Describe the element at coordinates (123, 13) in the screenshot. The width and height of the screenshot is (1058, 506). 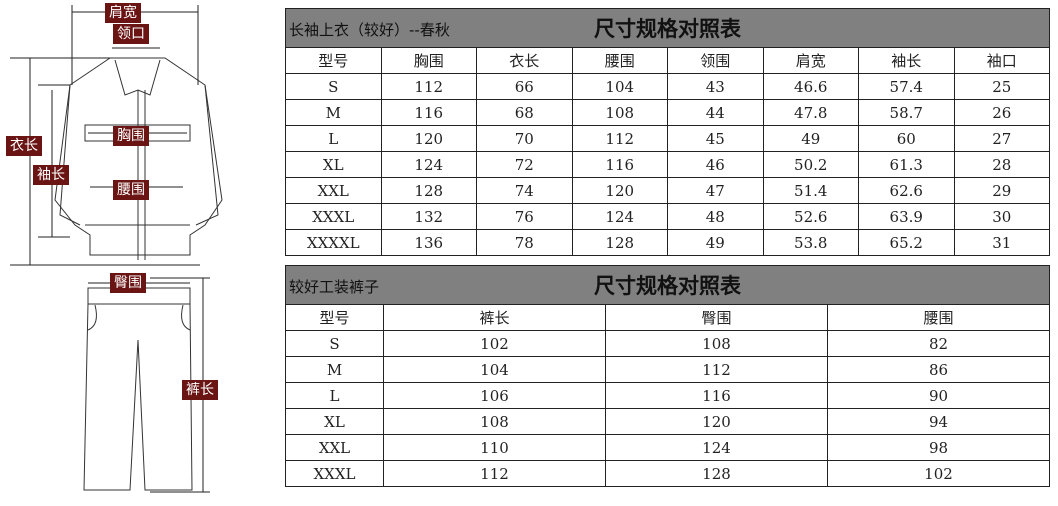
I see `label-shoulder: 肩宽` at that location.